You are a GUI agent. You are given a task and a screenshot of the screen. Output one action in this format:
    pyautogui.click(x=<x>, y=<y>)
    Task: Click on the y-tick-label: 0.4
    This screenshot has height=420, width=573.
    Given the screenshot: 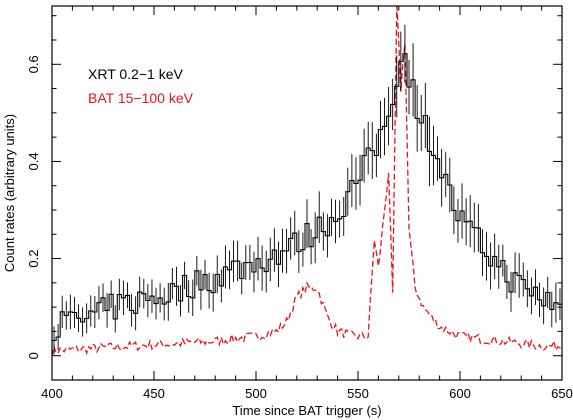 What is the action you would take?
    pyautogui.click(x=33, y=161)
    